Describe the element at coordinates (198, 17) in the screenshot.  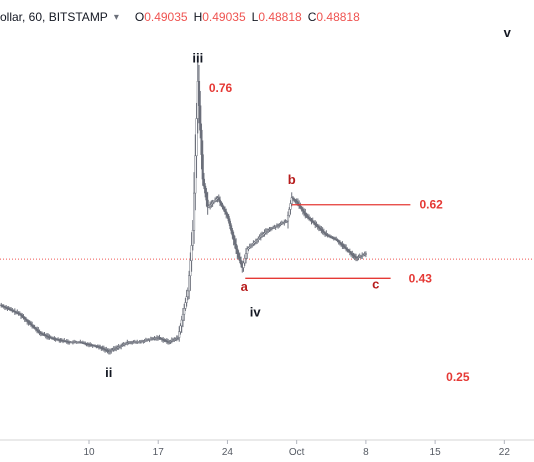
I see `high-key: H` at that location.